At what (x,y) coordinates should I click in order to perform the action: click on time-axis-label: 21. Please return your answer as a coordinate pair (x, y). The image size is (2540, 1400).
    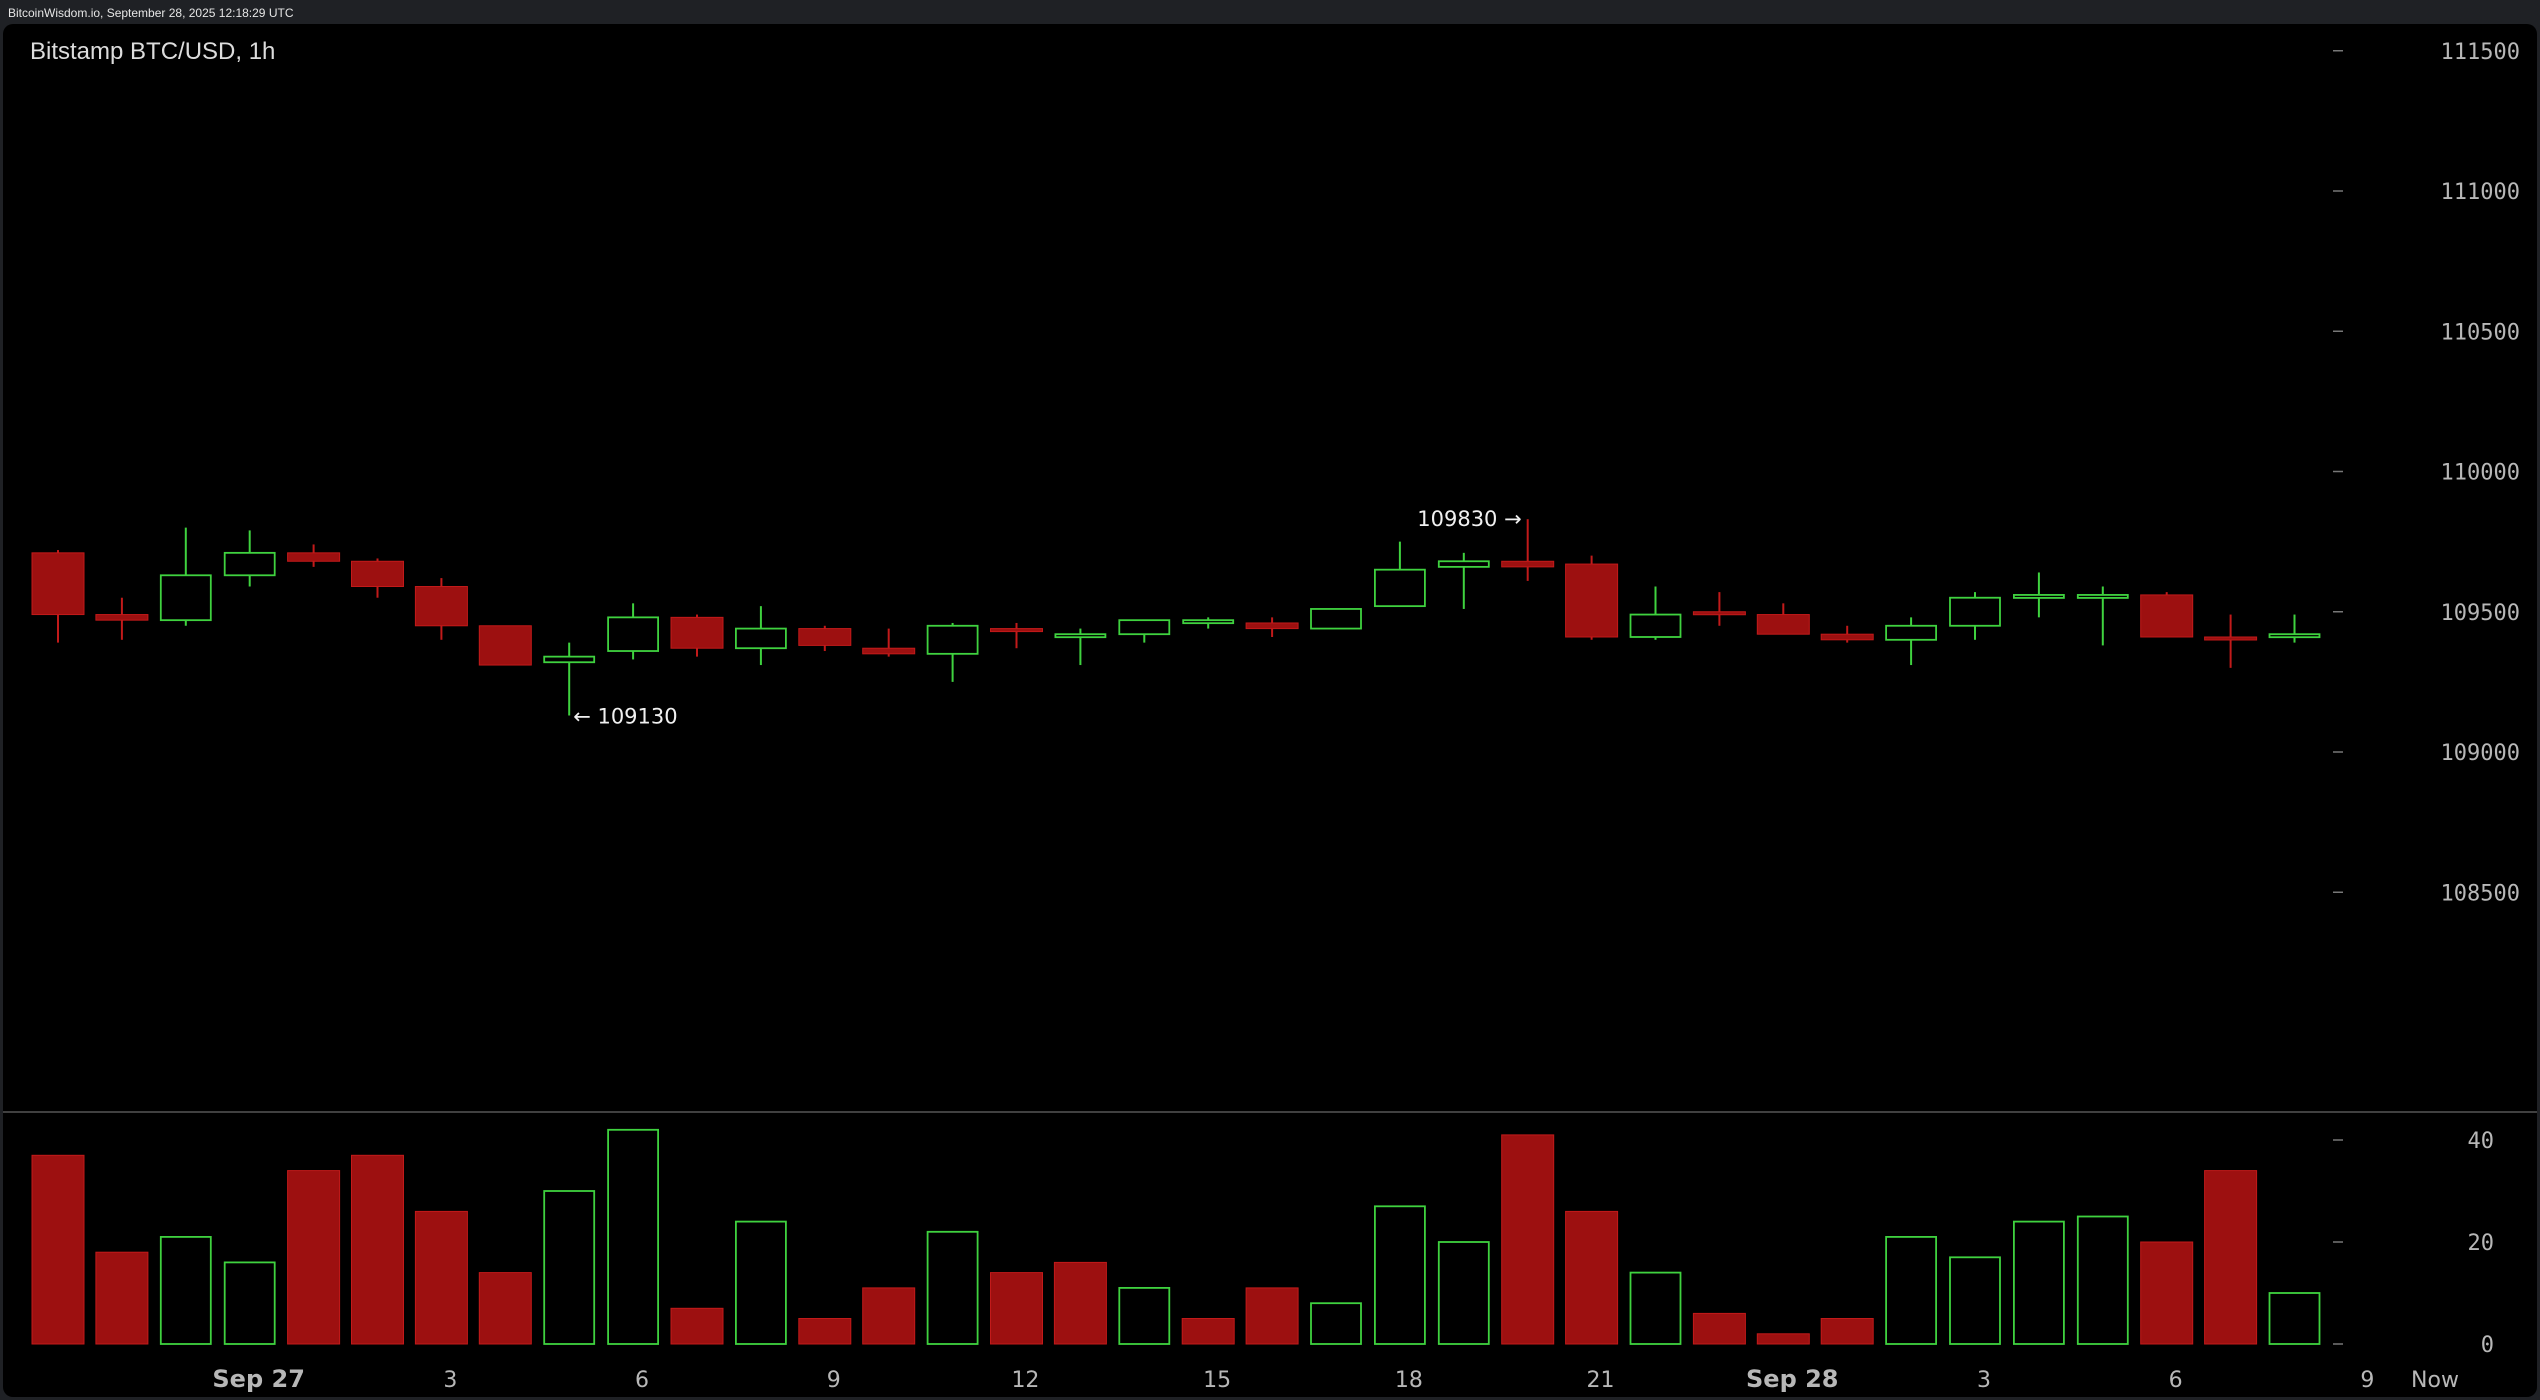
    Looking at the image, I should click on (1601, 1380).